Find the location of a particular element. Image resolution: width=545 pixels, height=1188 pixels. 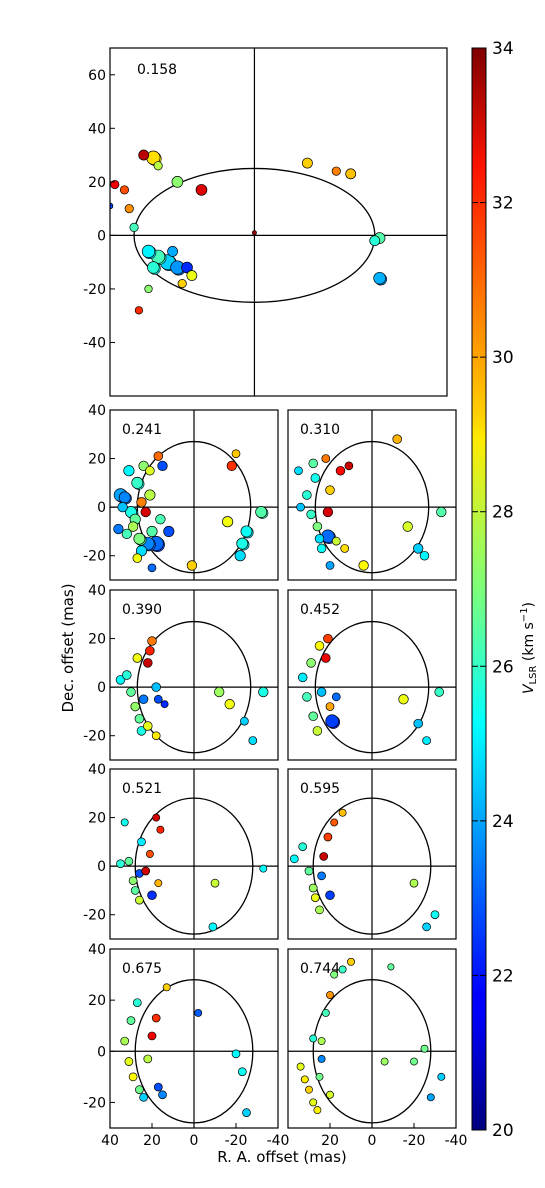

y-axis-label: Dec. offset (mas) is located at coordinates (68, 647).